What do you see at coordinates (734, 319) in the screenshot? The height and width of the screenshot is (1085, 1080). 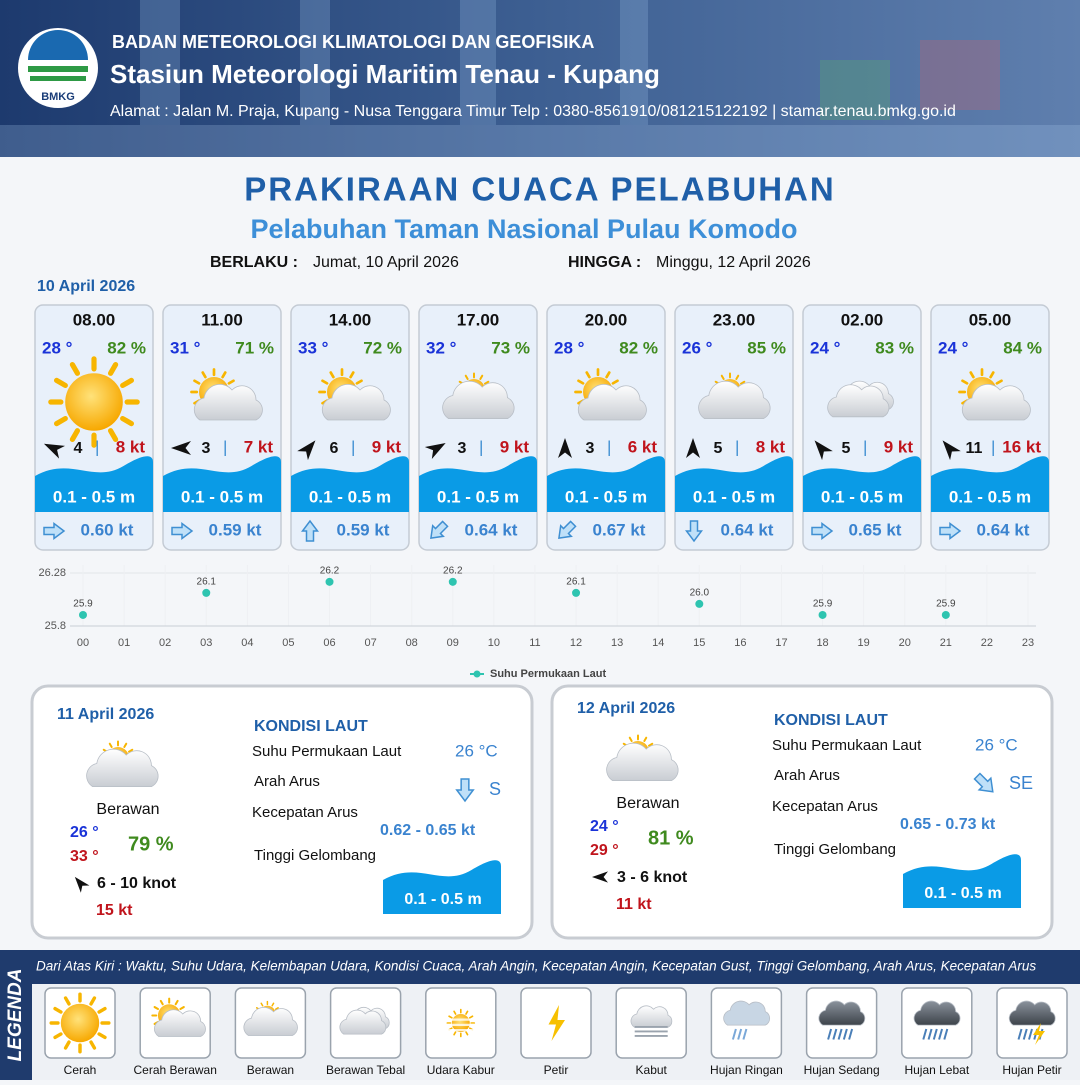 I see `time: 23.00` at bounding box center [734, 319].